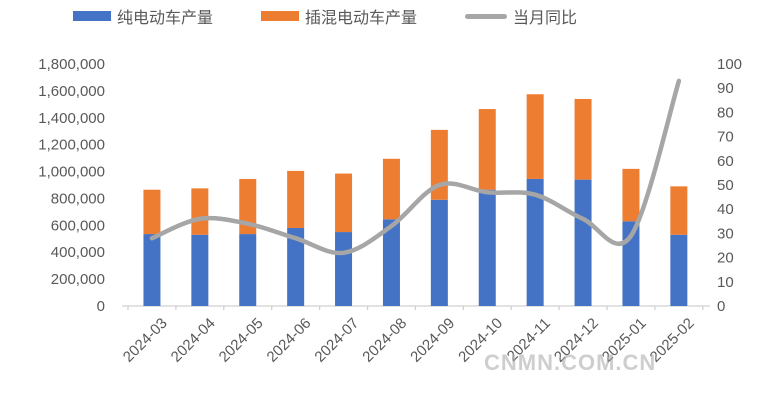  Describe the element at coordinates (529, 340) in the screenshot. I see `x-axis-category-label: 2024-11` at that location.